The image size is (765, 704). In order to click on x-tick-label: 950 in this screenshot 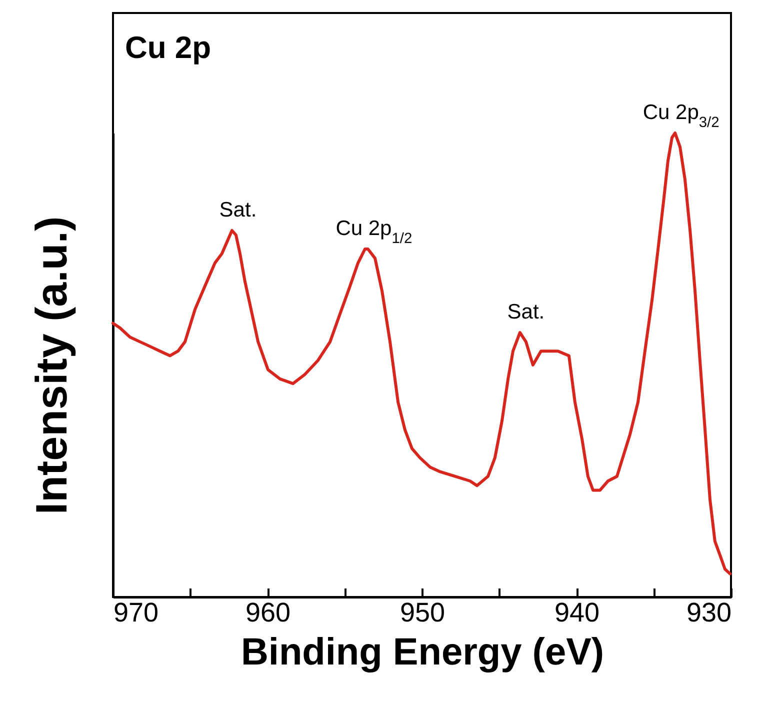, I will do `click(423, 613)`.